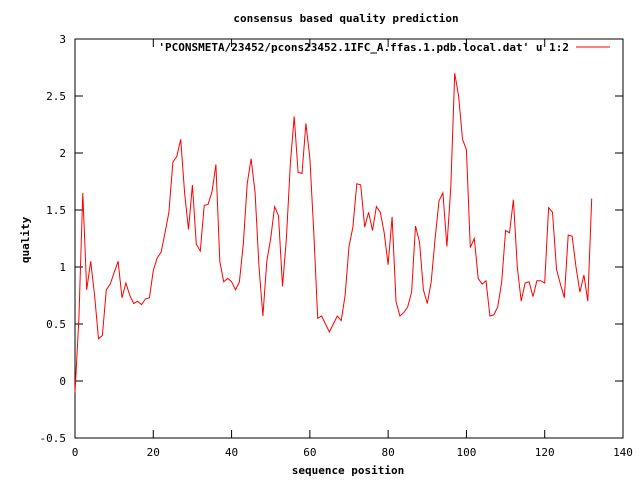  Describe the element at coordinates (545, 452) in the screenshot. I see `x-tick-label: 120` at that location.